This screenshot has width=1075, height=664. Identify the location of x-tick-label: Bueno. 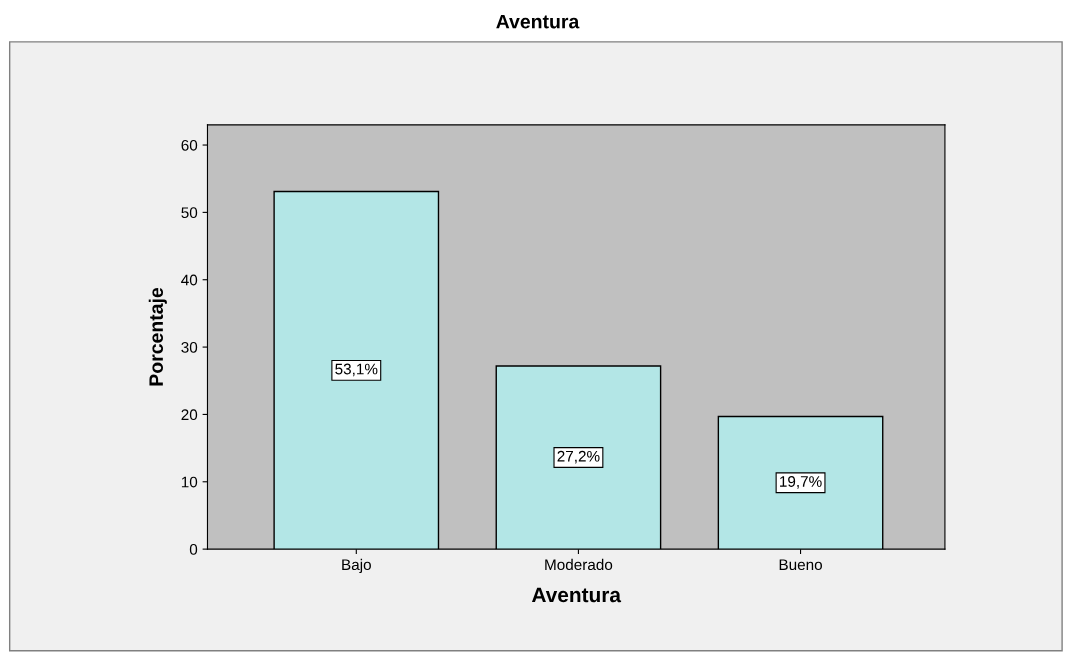
(800, 565).